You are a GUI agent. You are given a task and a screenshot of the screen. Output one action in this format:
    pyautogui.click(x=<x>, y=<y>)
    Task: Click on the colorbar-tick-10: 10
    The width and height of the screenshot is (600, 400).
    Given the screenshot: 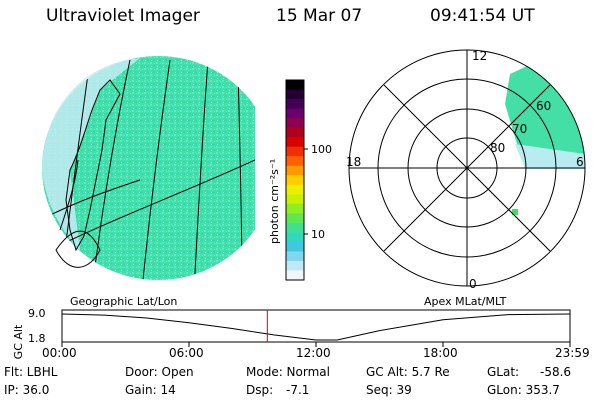 What is the action you would take?
    pyautogui.click(x=318, y=234)
    